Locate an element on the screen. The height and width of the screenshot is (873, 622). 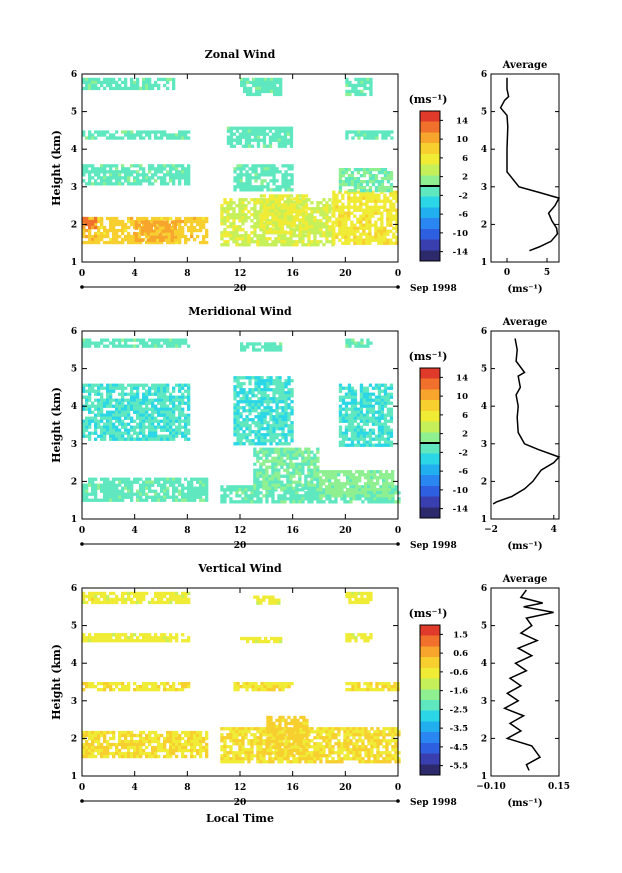
date-label: Sep 1998 is located at coordinates (433, 546).